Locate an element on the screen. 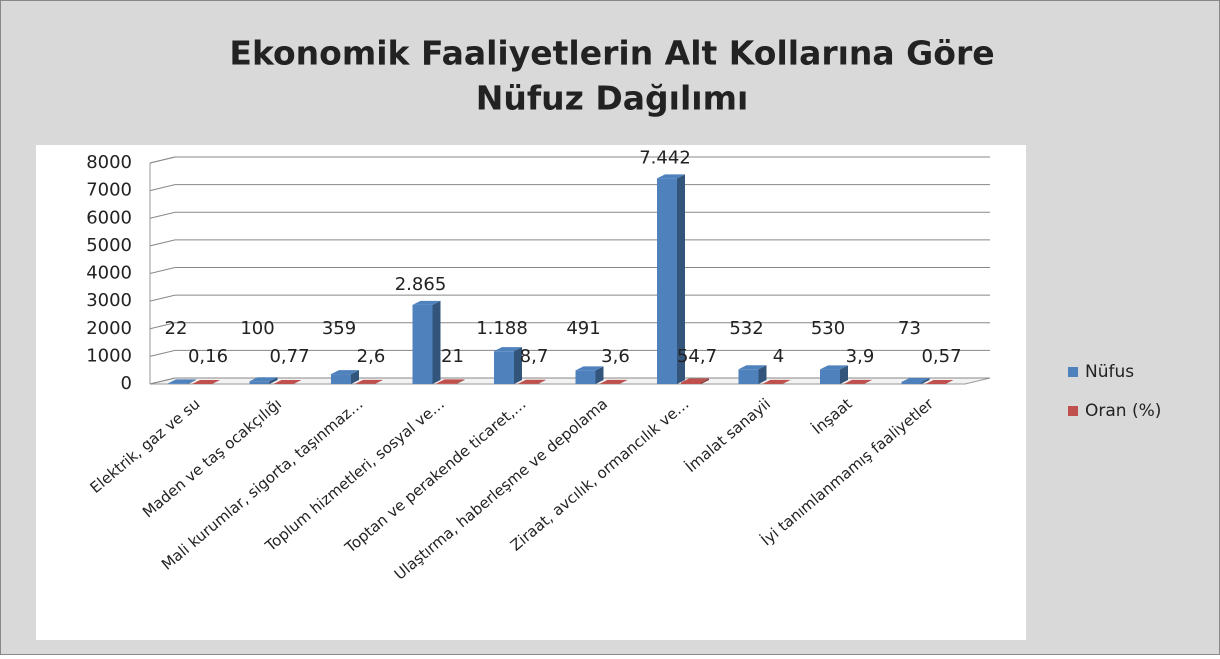 The width and height of the screenshot is (1220, 659). y-tick-label: 6000 is located at coordinates (109, 217).